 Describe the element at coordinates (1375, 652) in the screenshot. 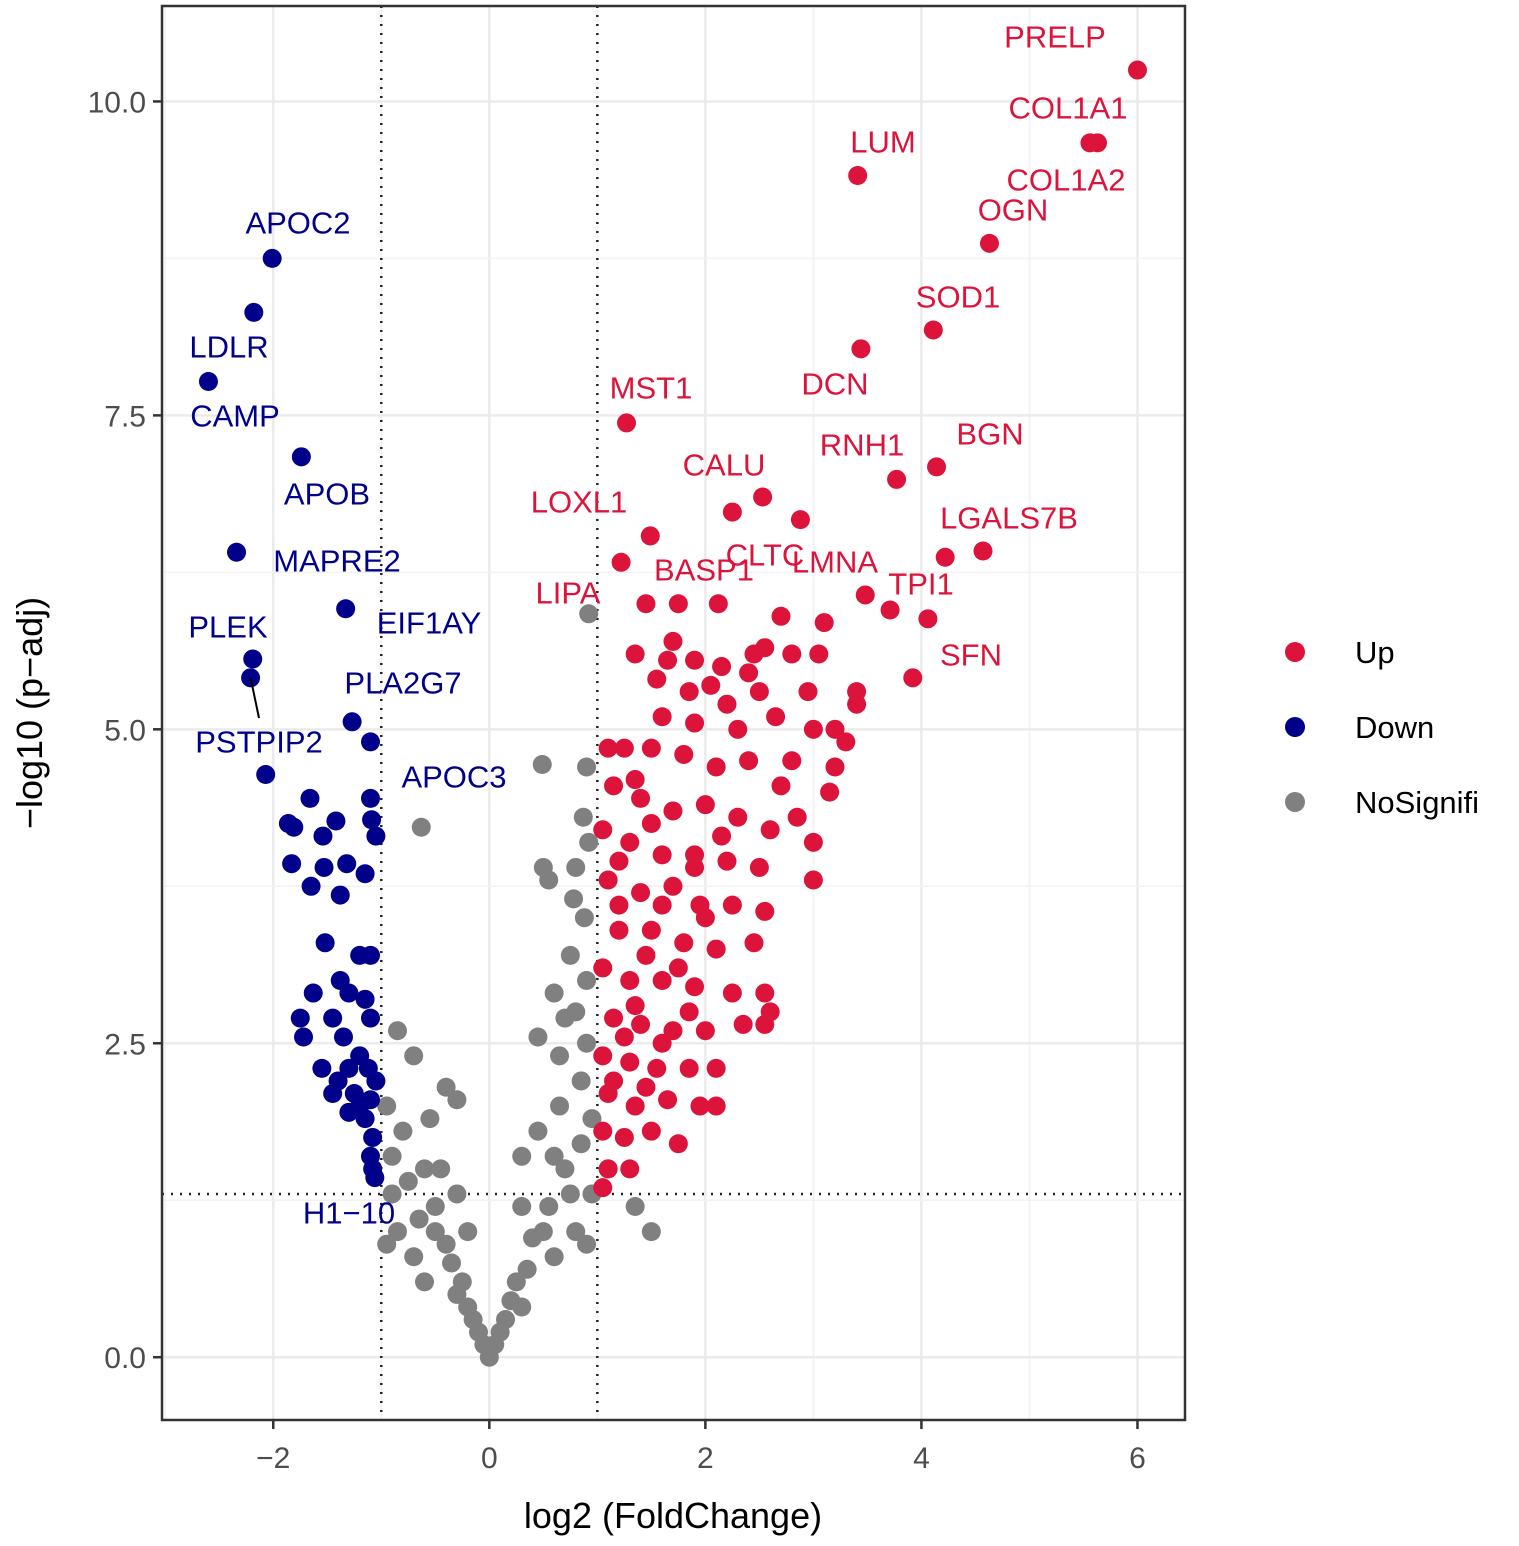

I see `legend-label: Up` at that location.